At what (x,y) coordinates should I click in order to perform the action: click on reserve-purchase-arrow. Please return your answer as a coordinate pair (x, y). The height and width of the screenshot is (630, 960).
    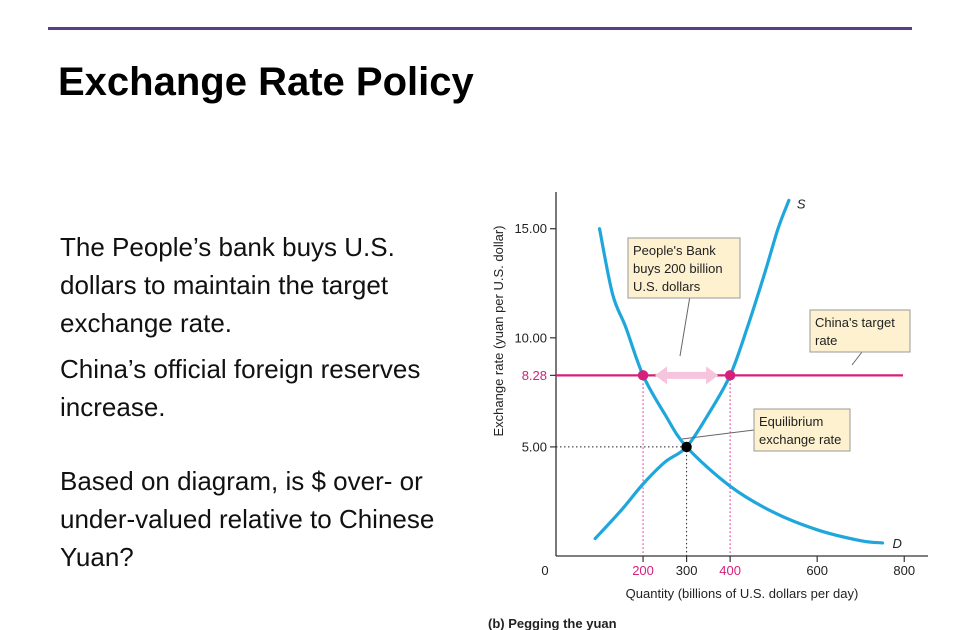
    Looking at the image, I should click on (687, 375).